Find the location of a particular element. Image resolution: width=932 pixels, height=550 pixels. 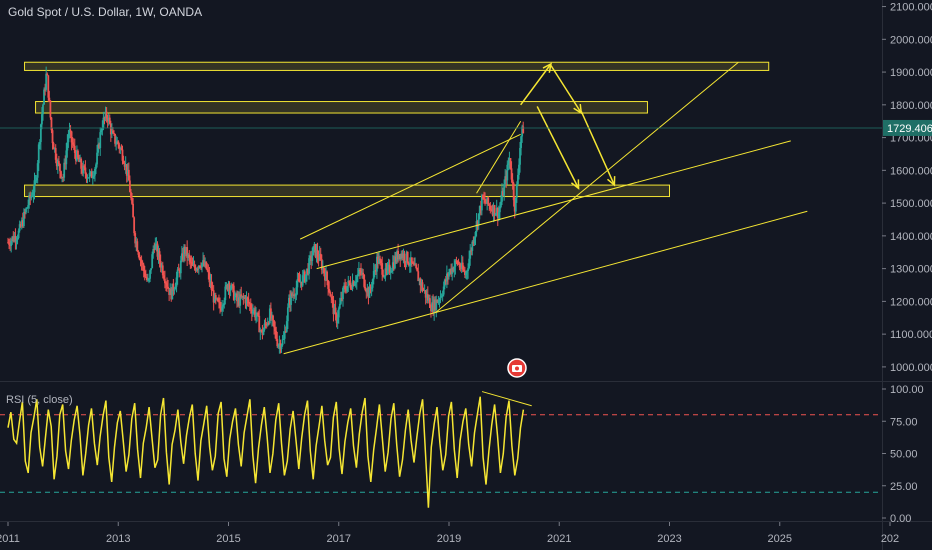

rsi-tick-label: 50.00 is located at coordinates (904, 455).